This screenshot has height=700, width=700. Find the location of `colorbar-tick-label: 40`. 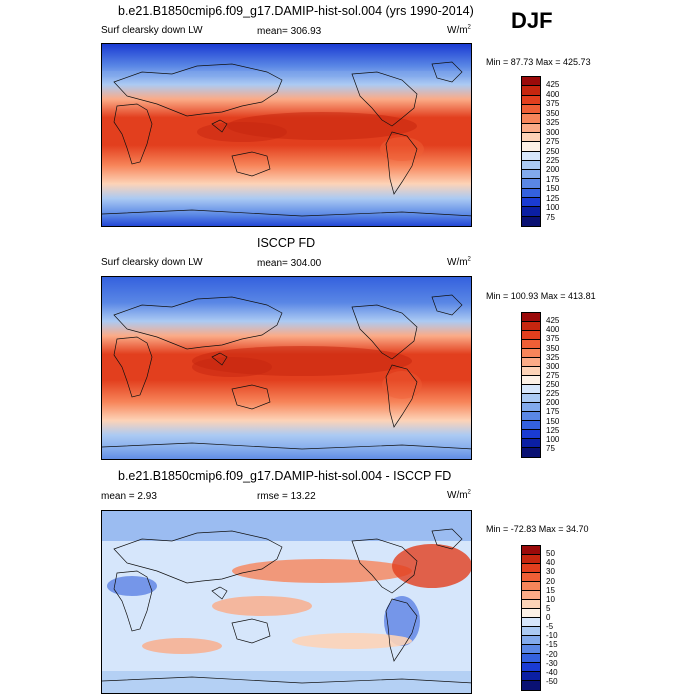

colorbar-tick-label: 40 is located at coordinates (550, 563).